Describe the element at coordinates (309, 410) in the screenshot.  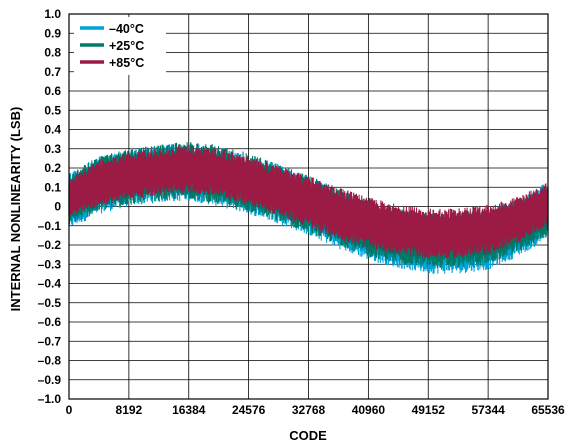
I see `x-tick-label: 32768` at that location.